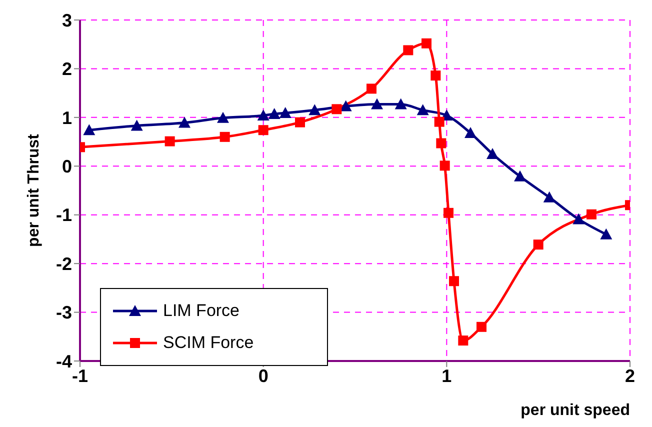  What do you see at coordinates (630, 376) in the screenshot?
I see `x-tick-label: 2` at bounding box center [630, 376].